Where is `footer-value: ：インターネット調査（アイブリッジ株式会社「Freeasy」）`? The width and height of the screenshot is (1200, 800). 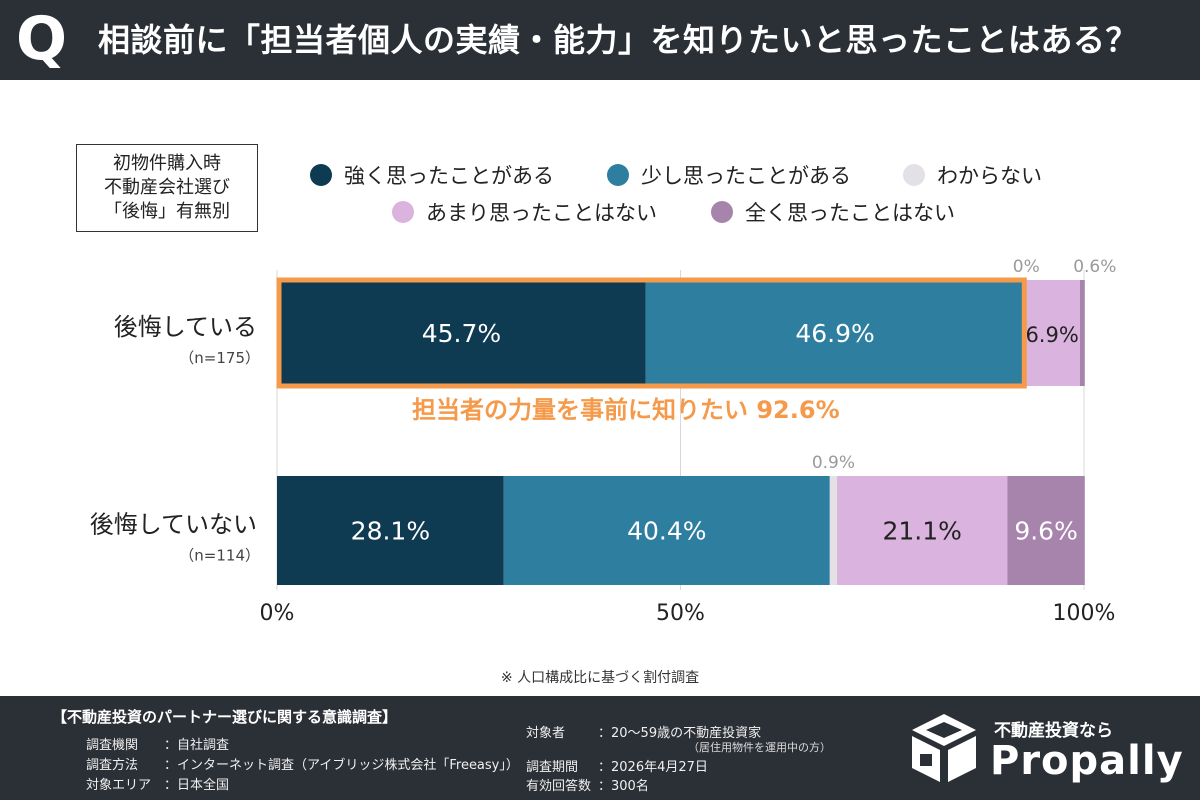
footer-value: ：インターネット調査（アイブリッジ株式会社「Freeasy」） is located at coordinates (341, 765).